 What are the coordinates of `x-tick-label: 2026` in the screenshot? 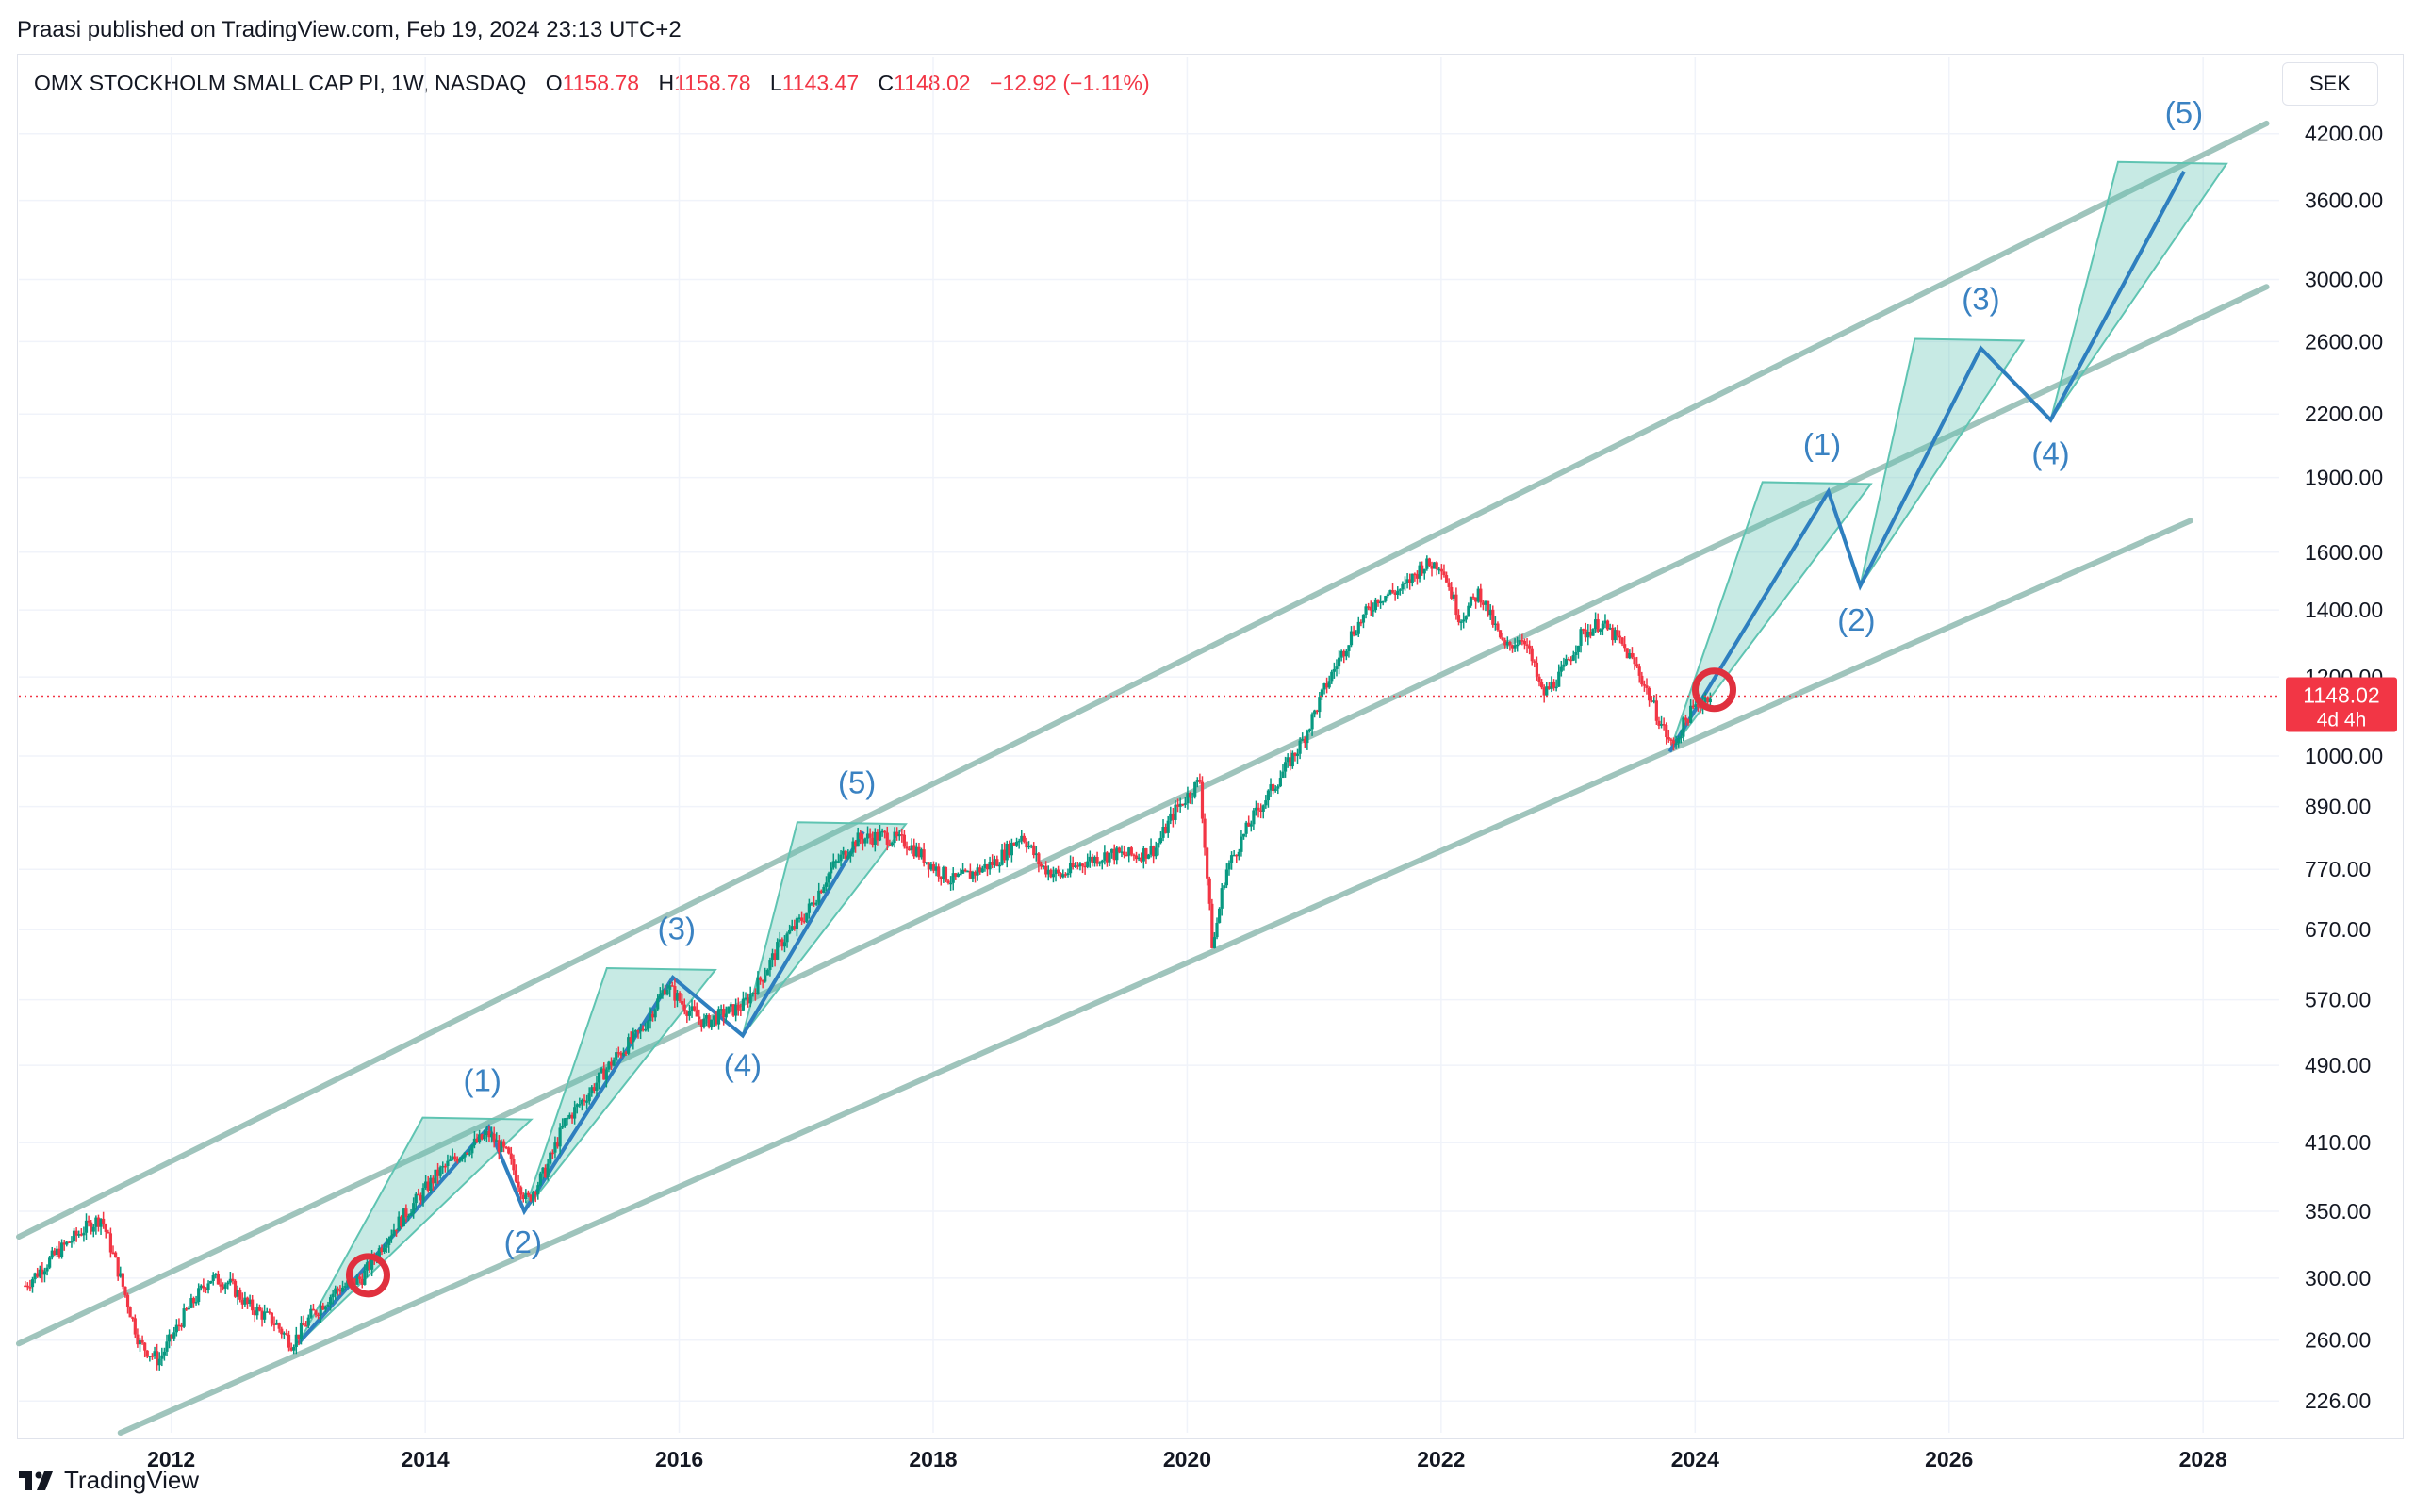 It's located at (1949, 1459).